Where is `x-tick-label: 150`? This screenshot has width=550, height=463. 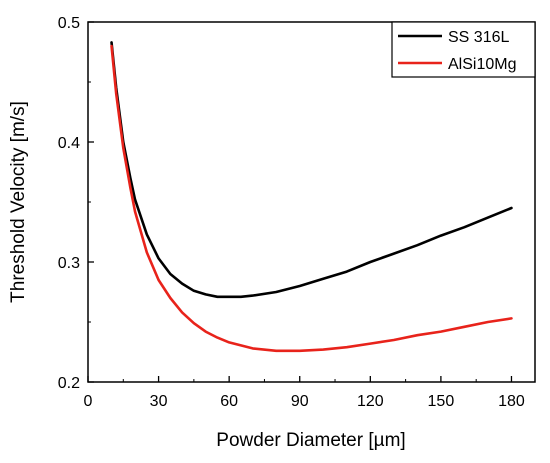 x-tick-label: 150 is located at coordinates (441, 401).